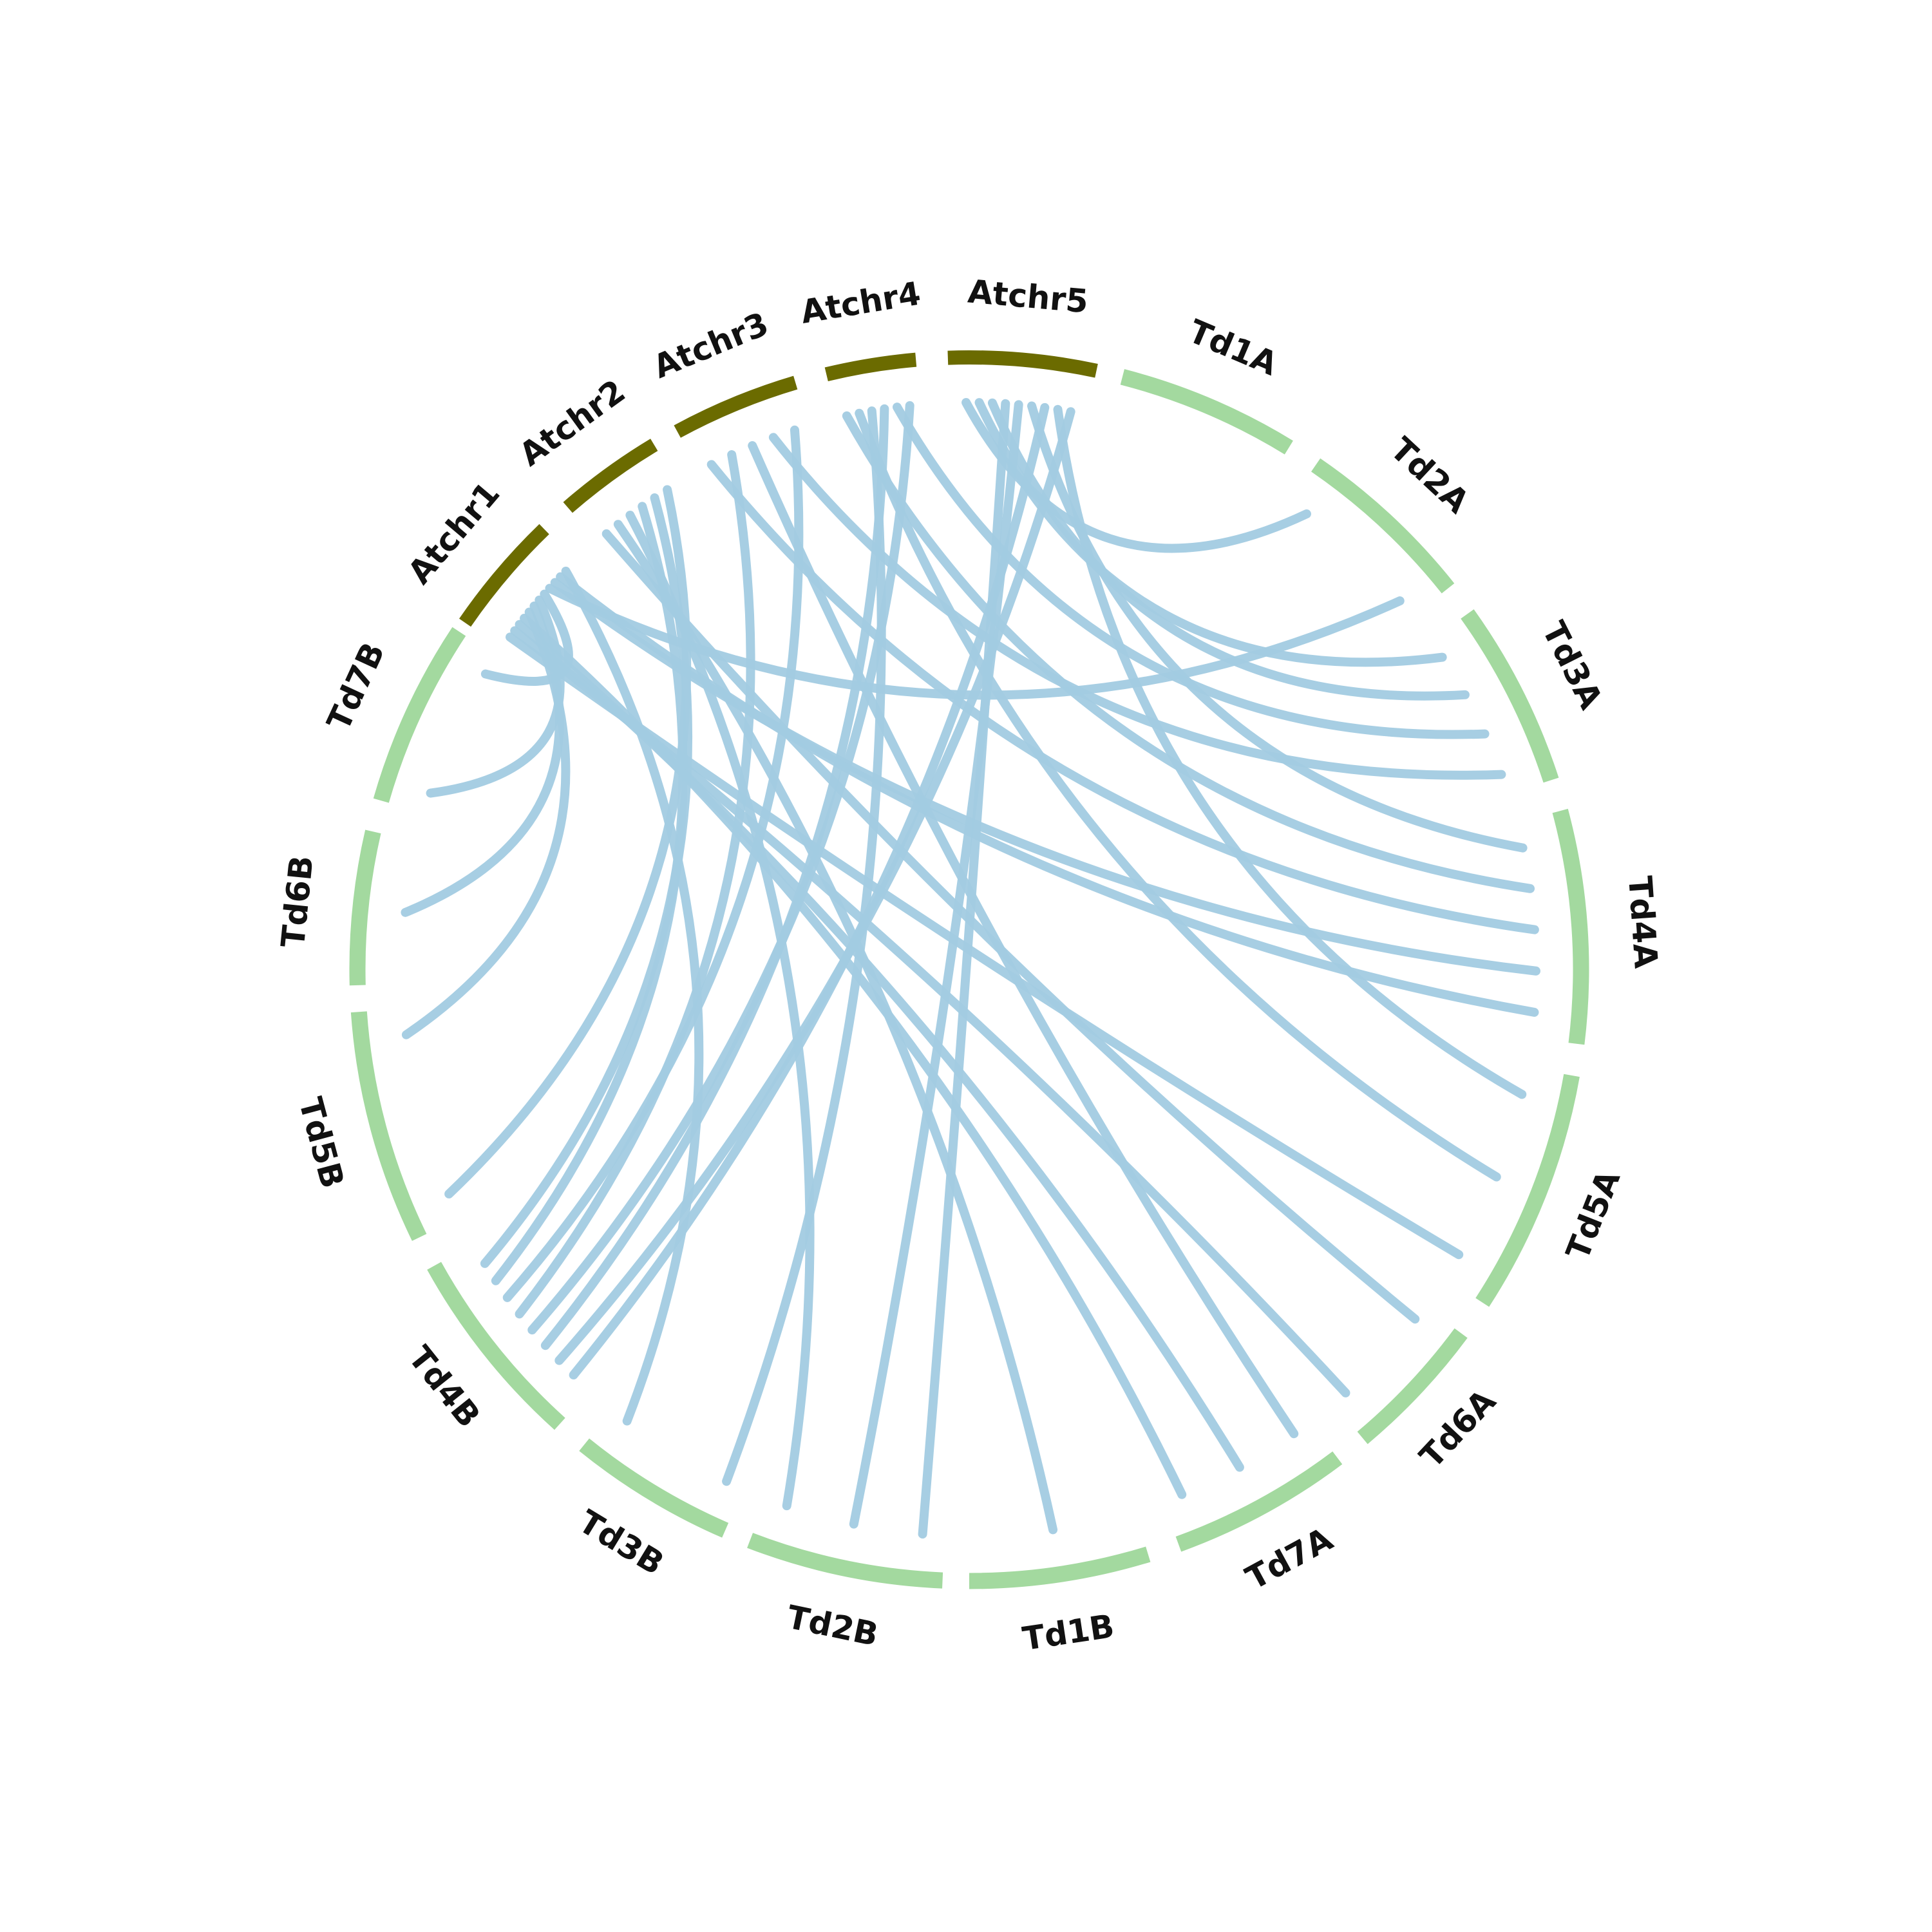  What do you see at coordinates (297, 902) in the screenshot?
I see `label-td6b: Td6B` at bounding box center [297, 902].